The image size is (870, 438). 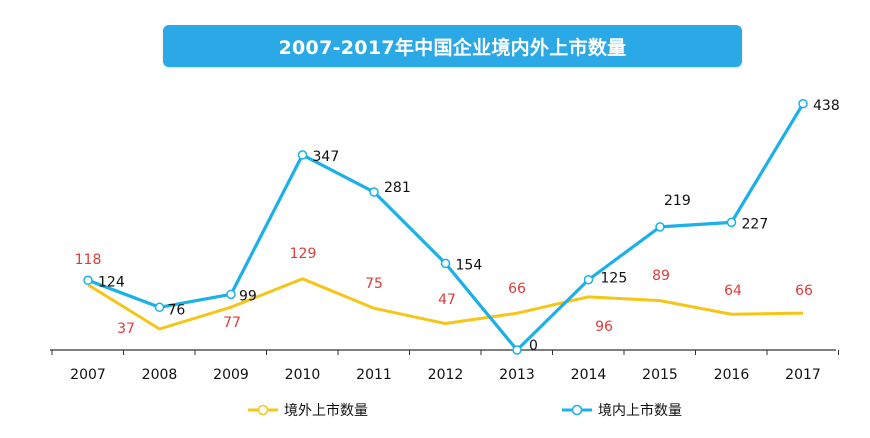 What do you see at coordinates (469, 265) in the screenshot?
I see `data-label-domestic: 154` at bounding box center [469, 265].